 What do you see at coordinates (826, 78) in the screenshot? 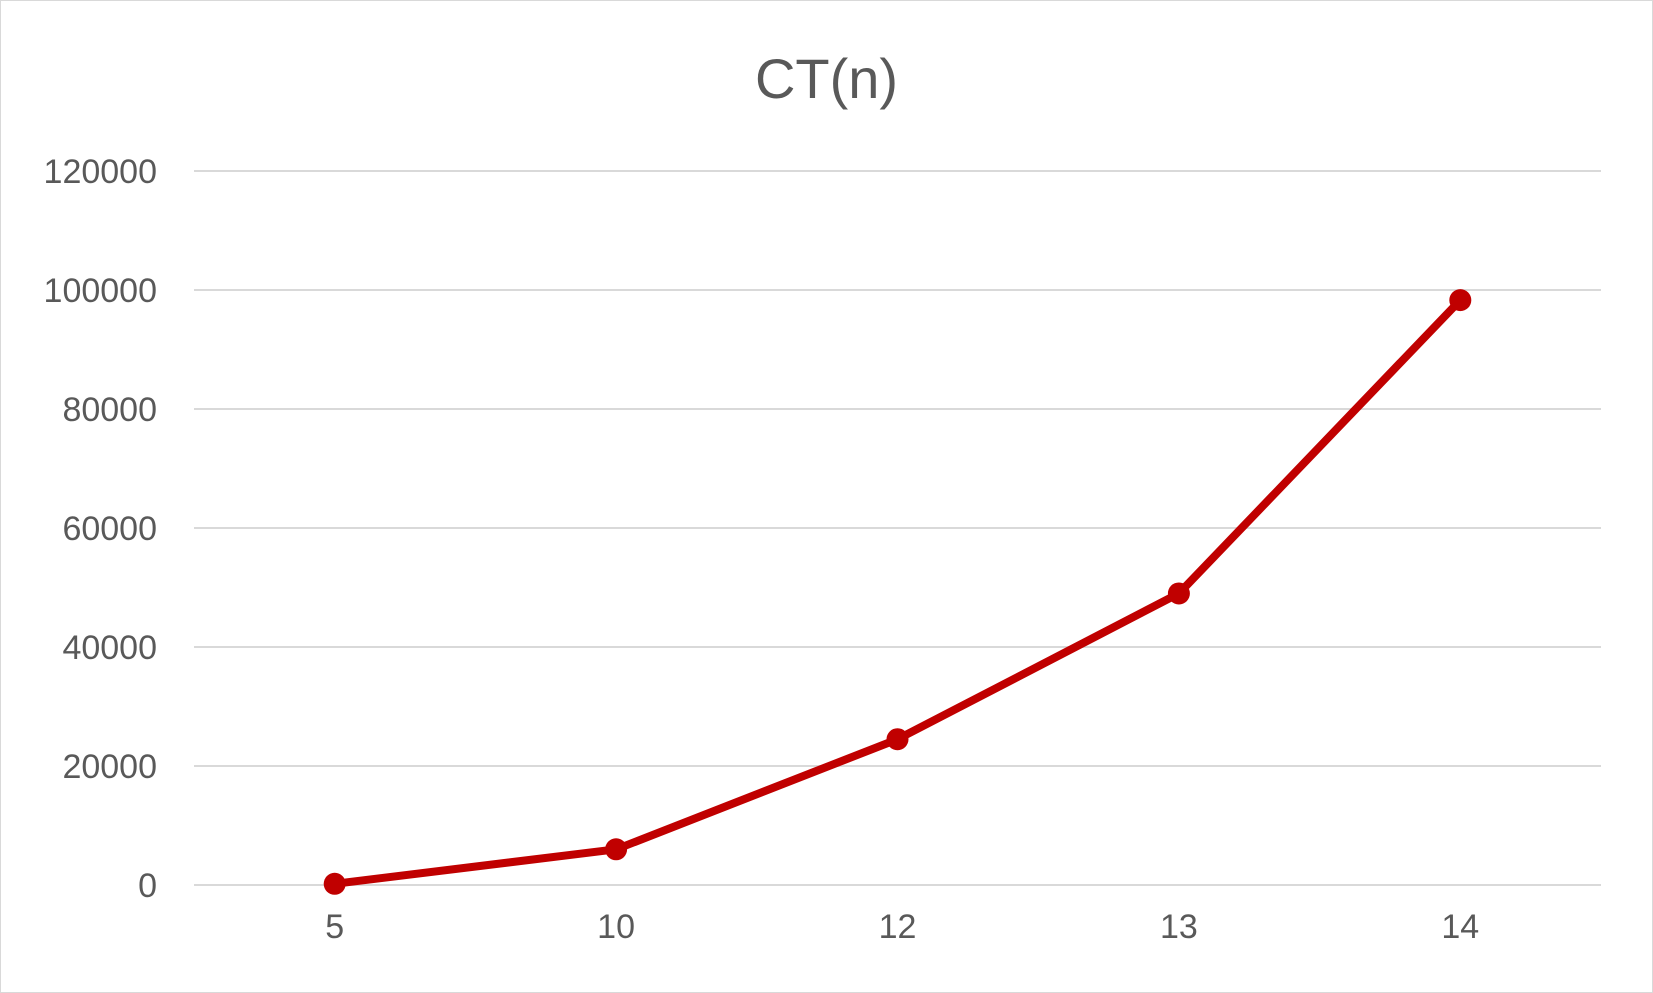
I see `chart-title: CT(n)` at bounding box center [826, 78].